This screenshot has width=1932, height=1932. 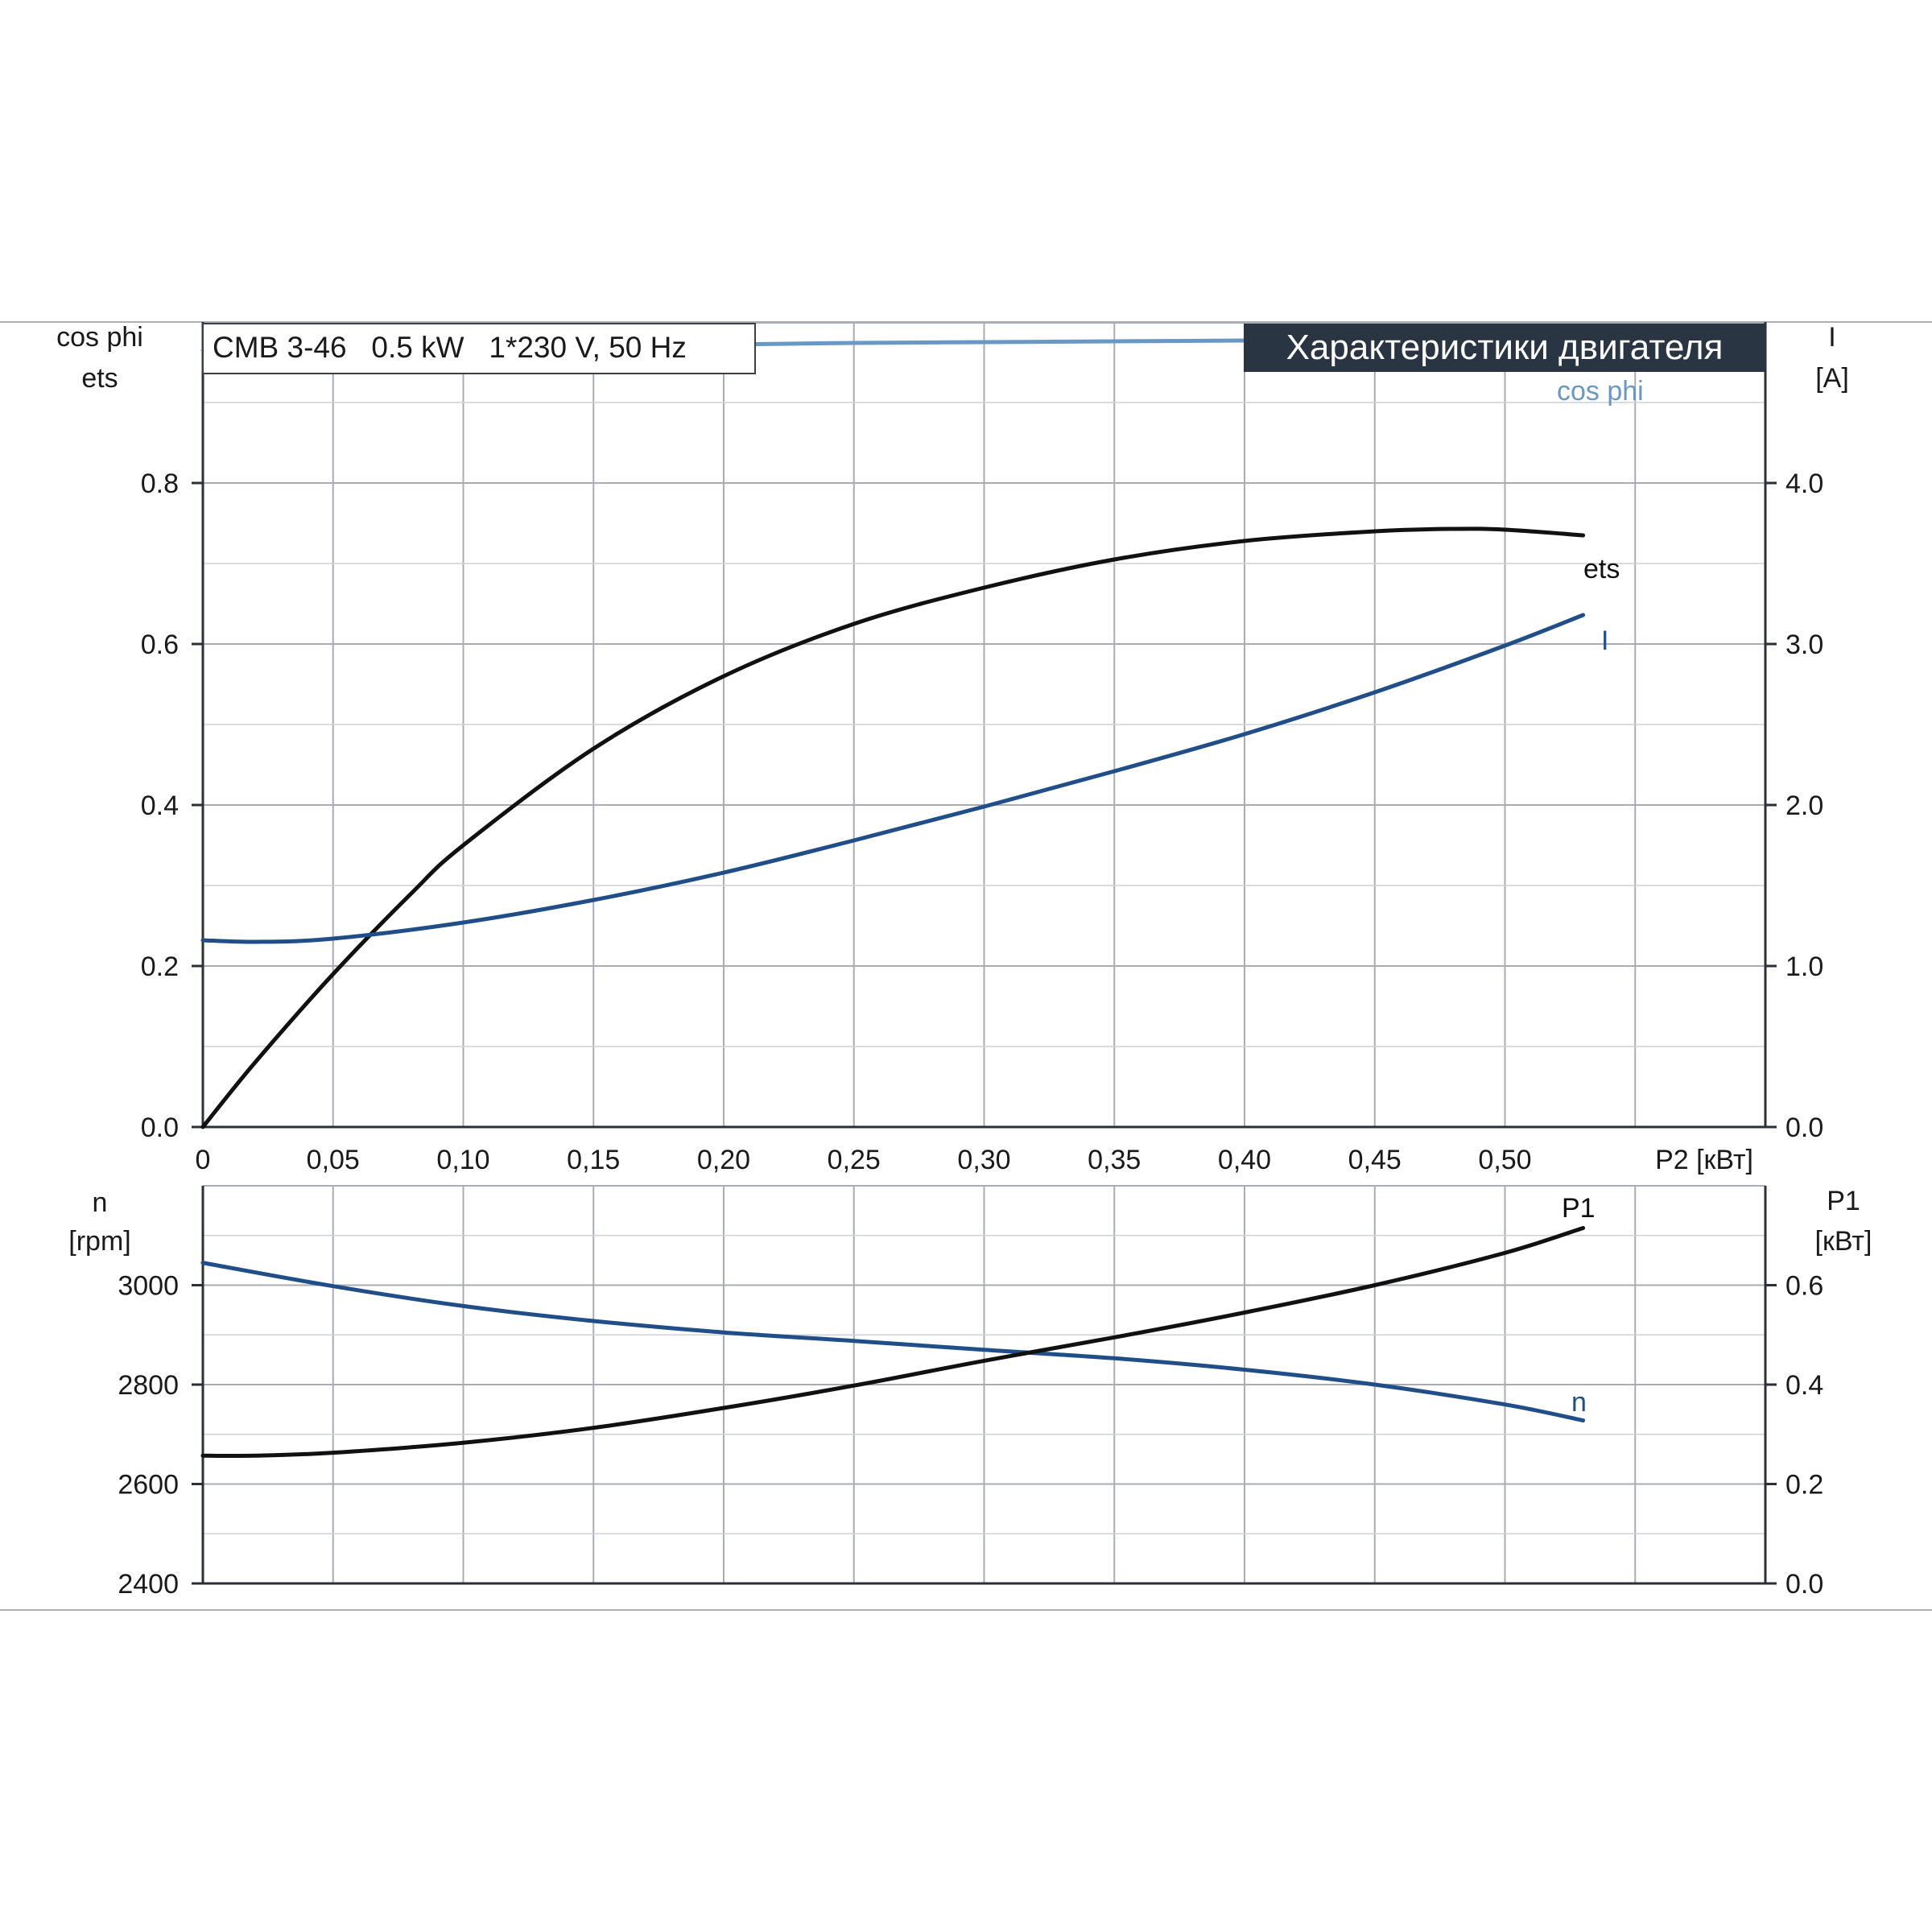 What do you see at coordinates (463, 1160) in the screenshot?
I see `x-tick-label: 0,10` at bounding box center [463, 1160].